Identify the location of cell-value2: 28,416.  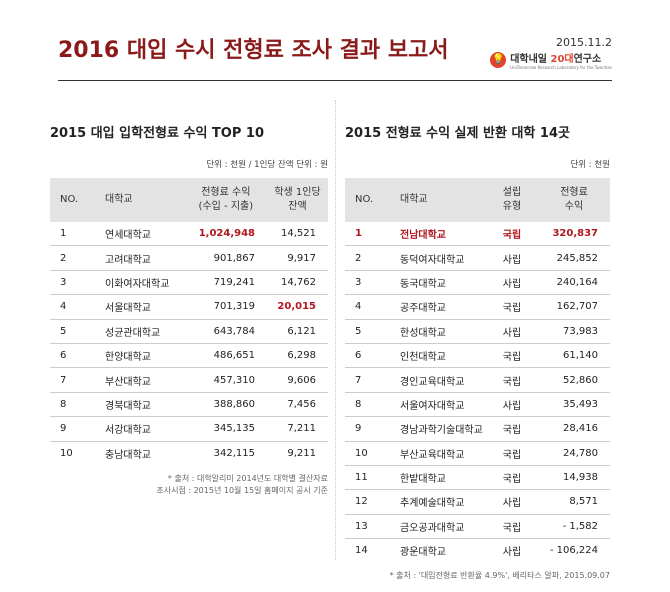
(574, 429).